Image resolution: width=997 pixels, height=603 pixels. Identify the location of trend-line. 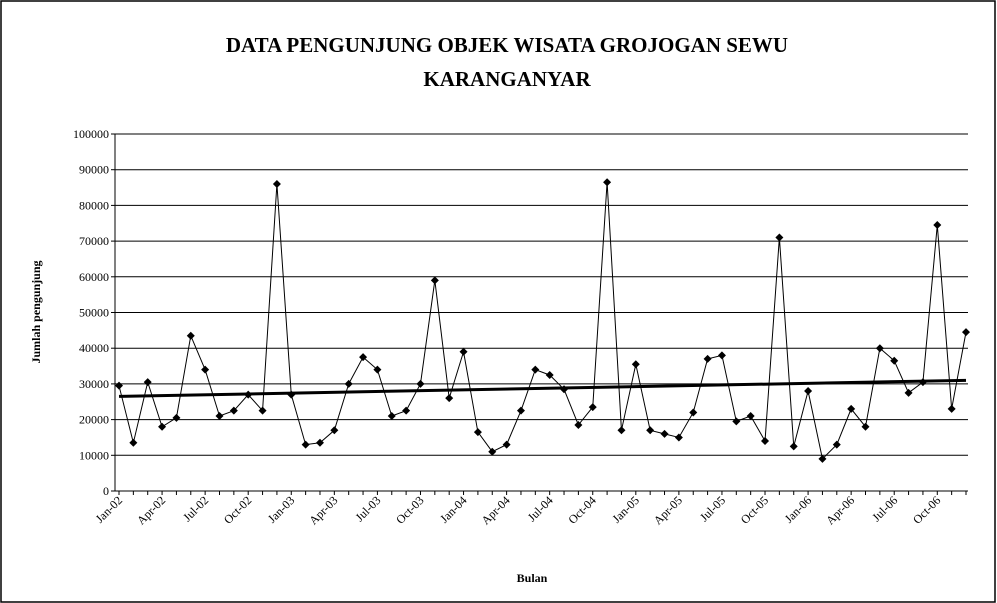
(542, 388).